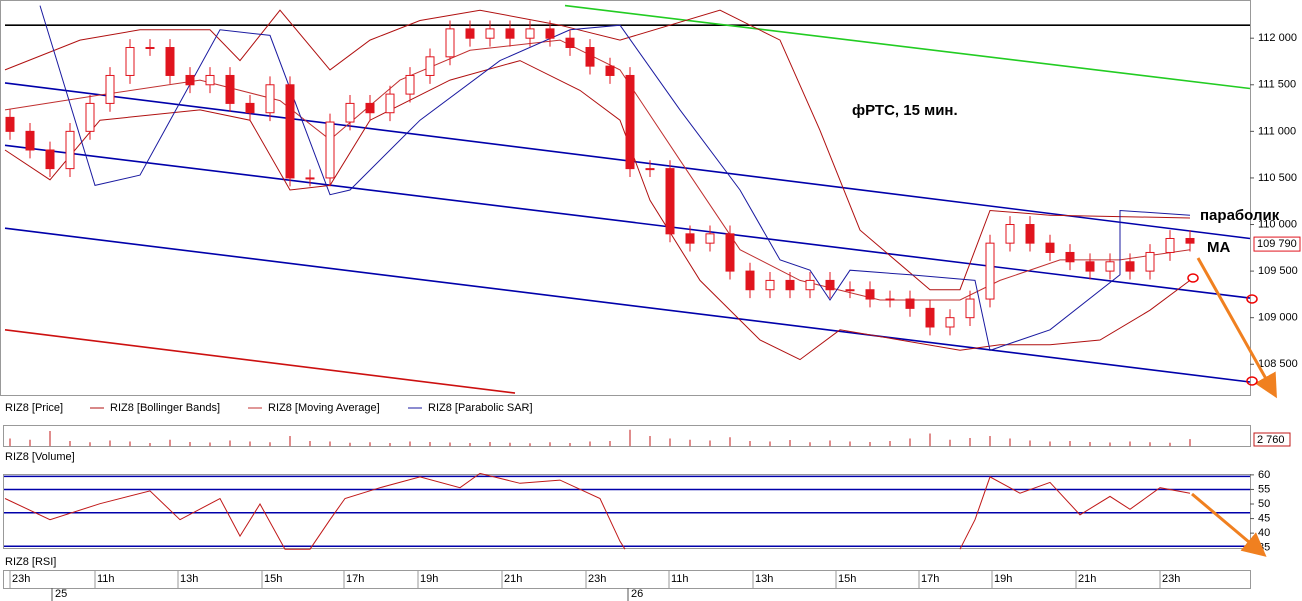 The image size is (1302, 601). What do you see at coordinates (637, 594) in the screenshot?
I see `day-label: 26` at bounding box center [637, 594].